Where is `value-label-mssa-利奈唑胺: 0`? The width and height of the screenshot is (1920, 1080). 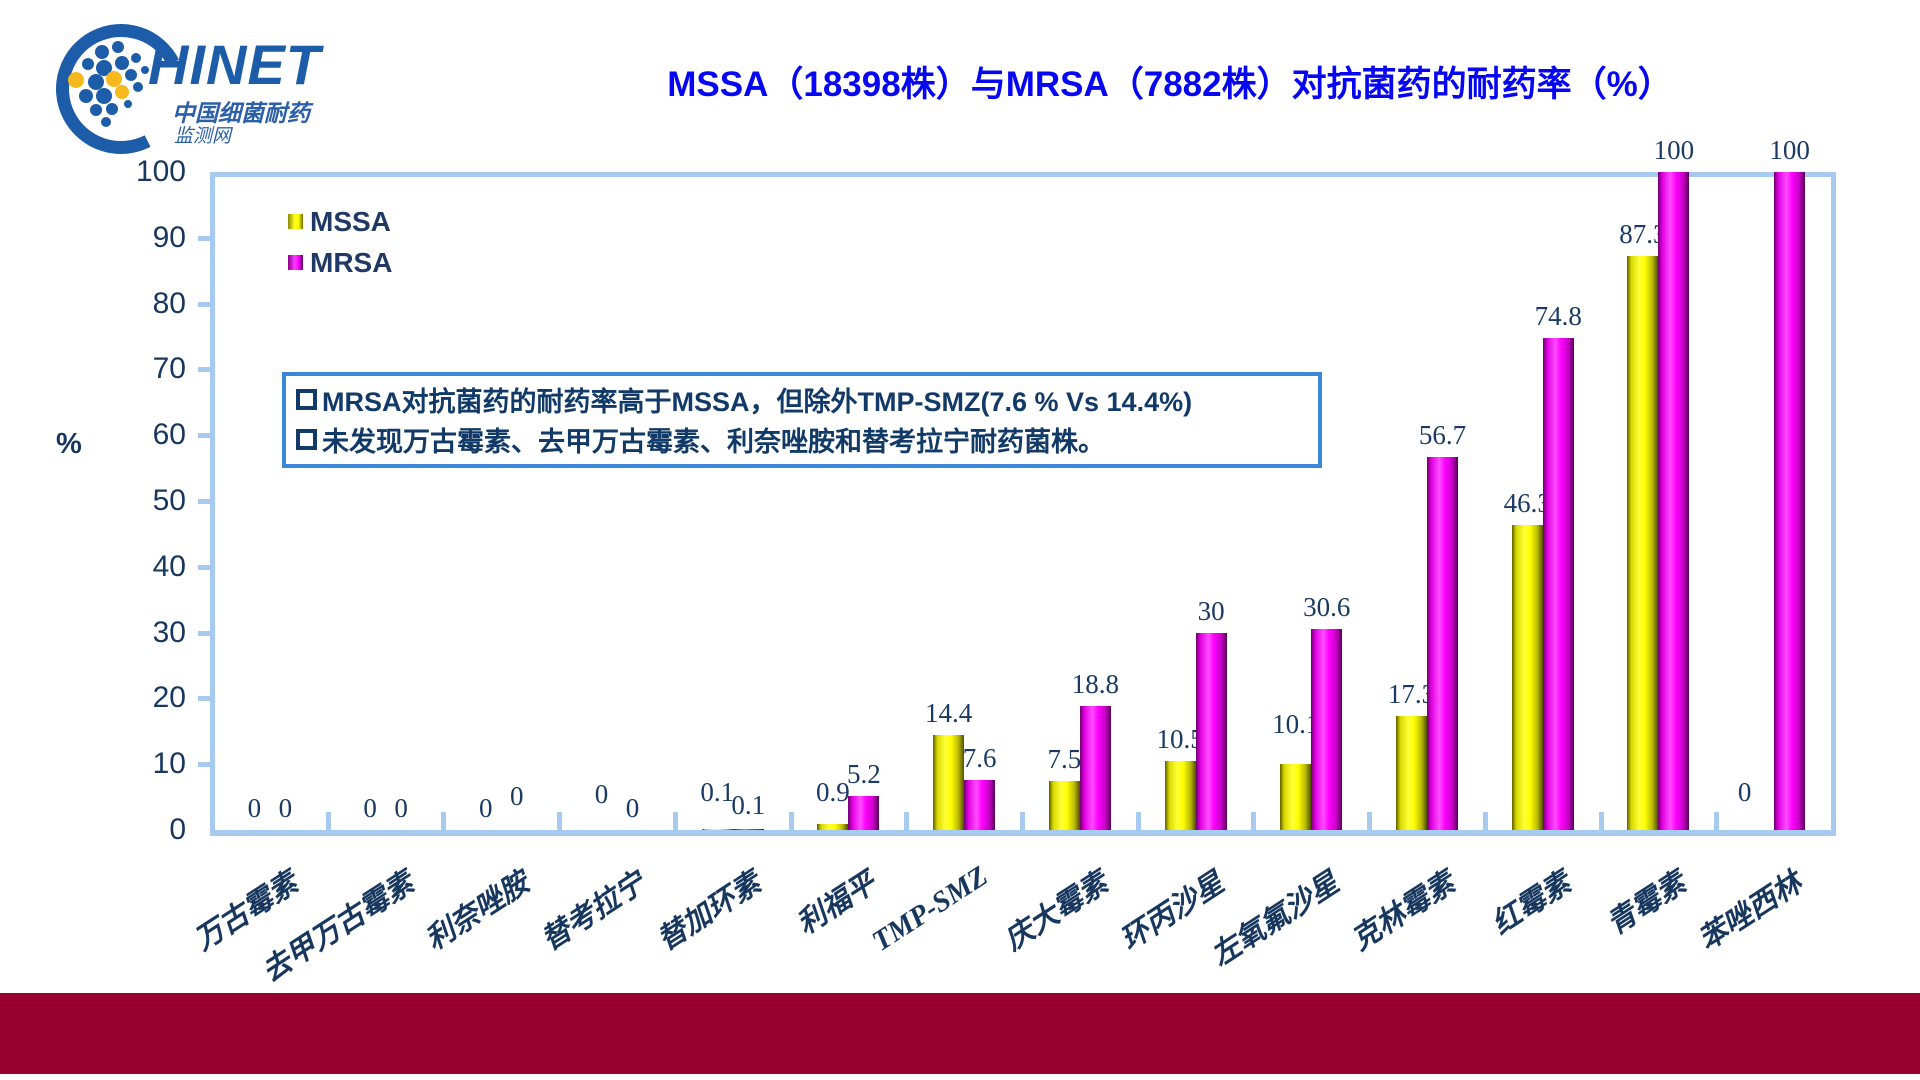 value-label-mssa-利奈唑胺: 0 is located at coordinates (486, 808).